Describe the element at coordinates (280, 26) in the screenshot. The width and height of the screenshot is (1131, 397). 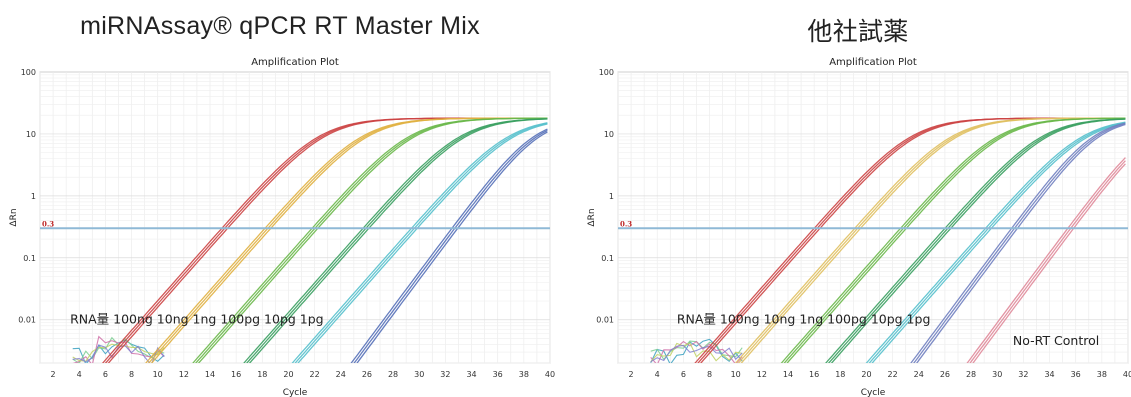
I see `chart-heading: miRNAssay® qPCR RT Master Mix` at that location.